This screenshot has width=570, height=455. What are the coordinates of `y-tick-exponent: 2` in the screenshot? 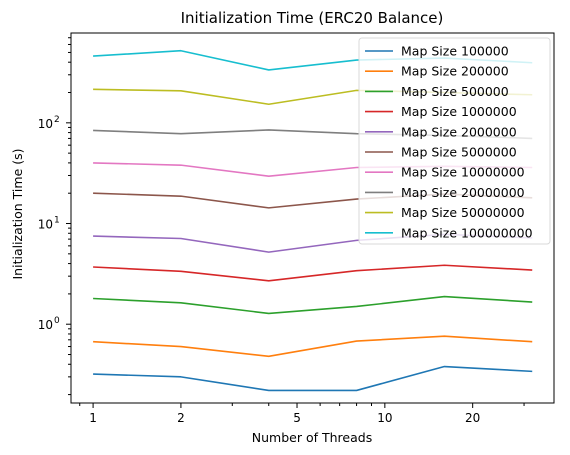 It's located at (57, 120).